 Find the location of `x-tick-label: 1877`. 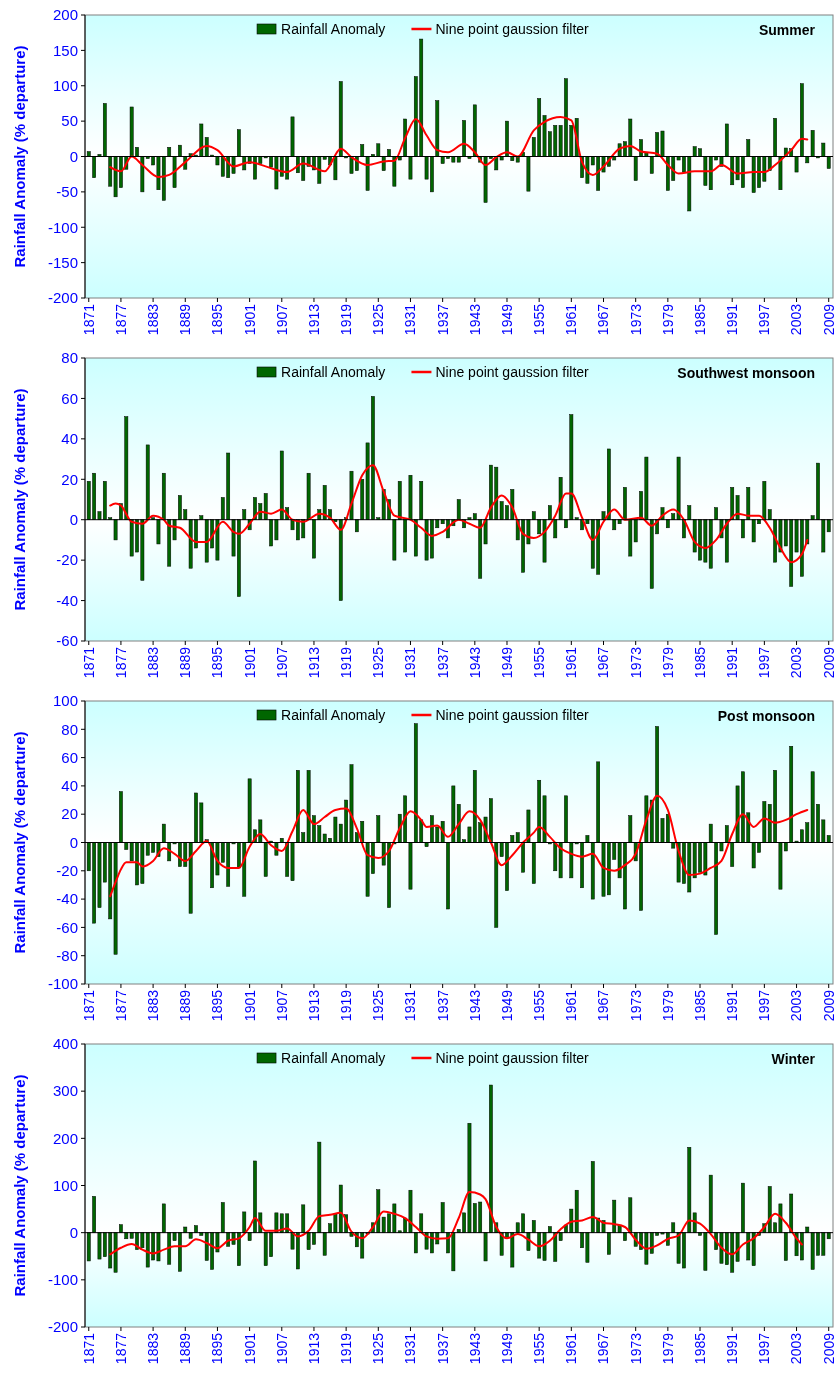

x-tick-label: 1877 is located at coordinates (120, 1005).